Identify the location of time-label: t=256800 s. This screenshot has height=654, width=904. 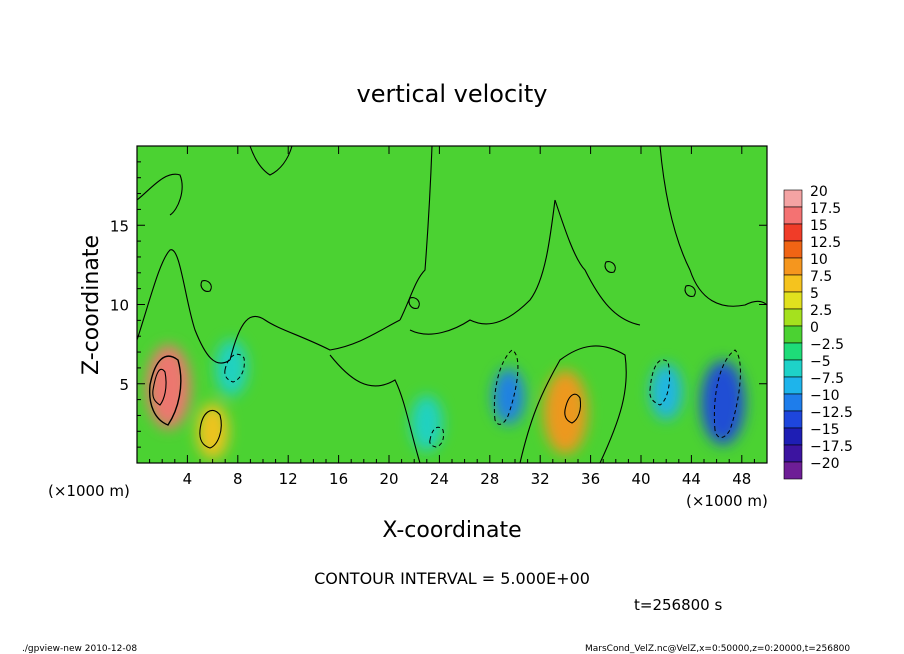
(678, 605).